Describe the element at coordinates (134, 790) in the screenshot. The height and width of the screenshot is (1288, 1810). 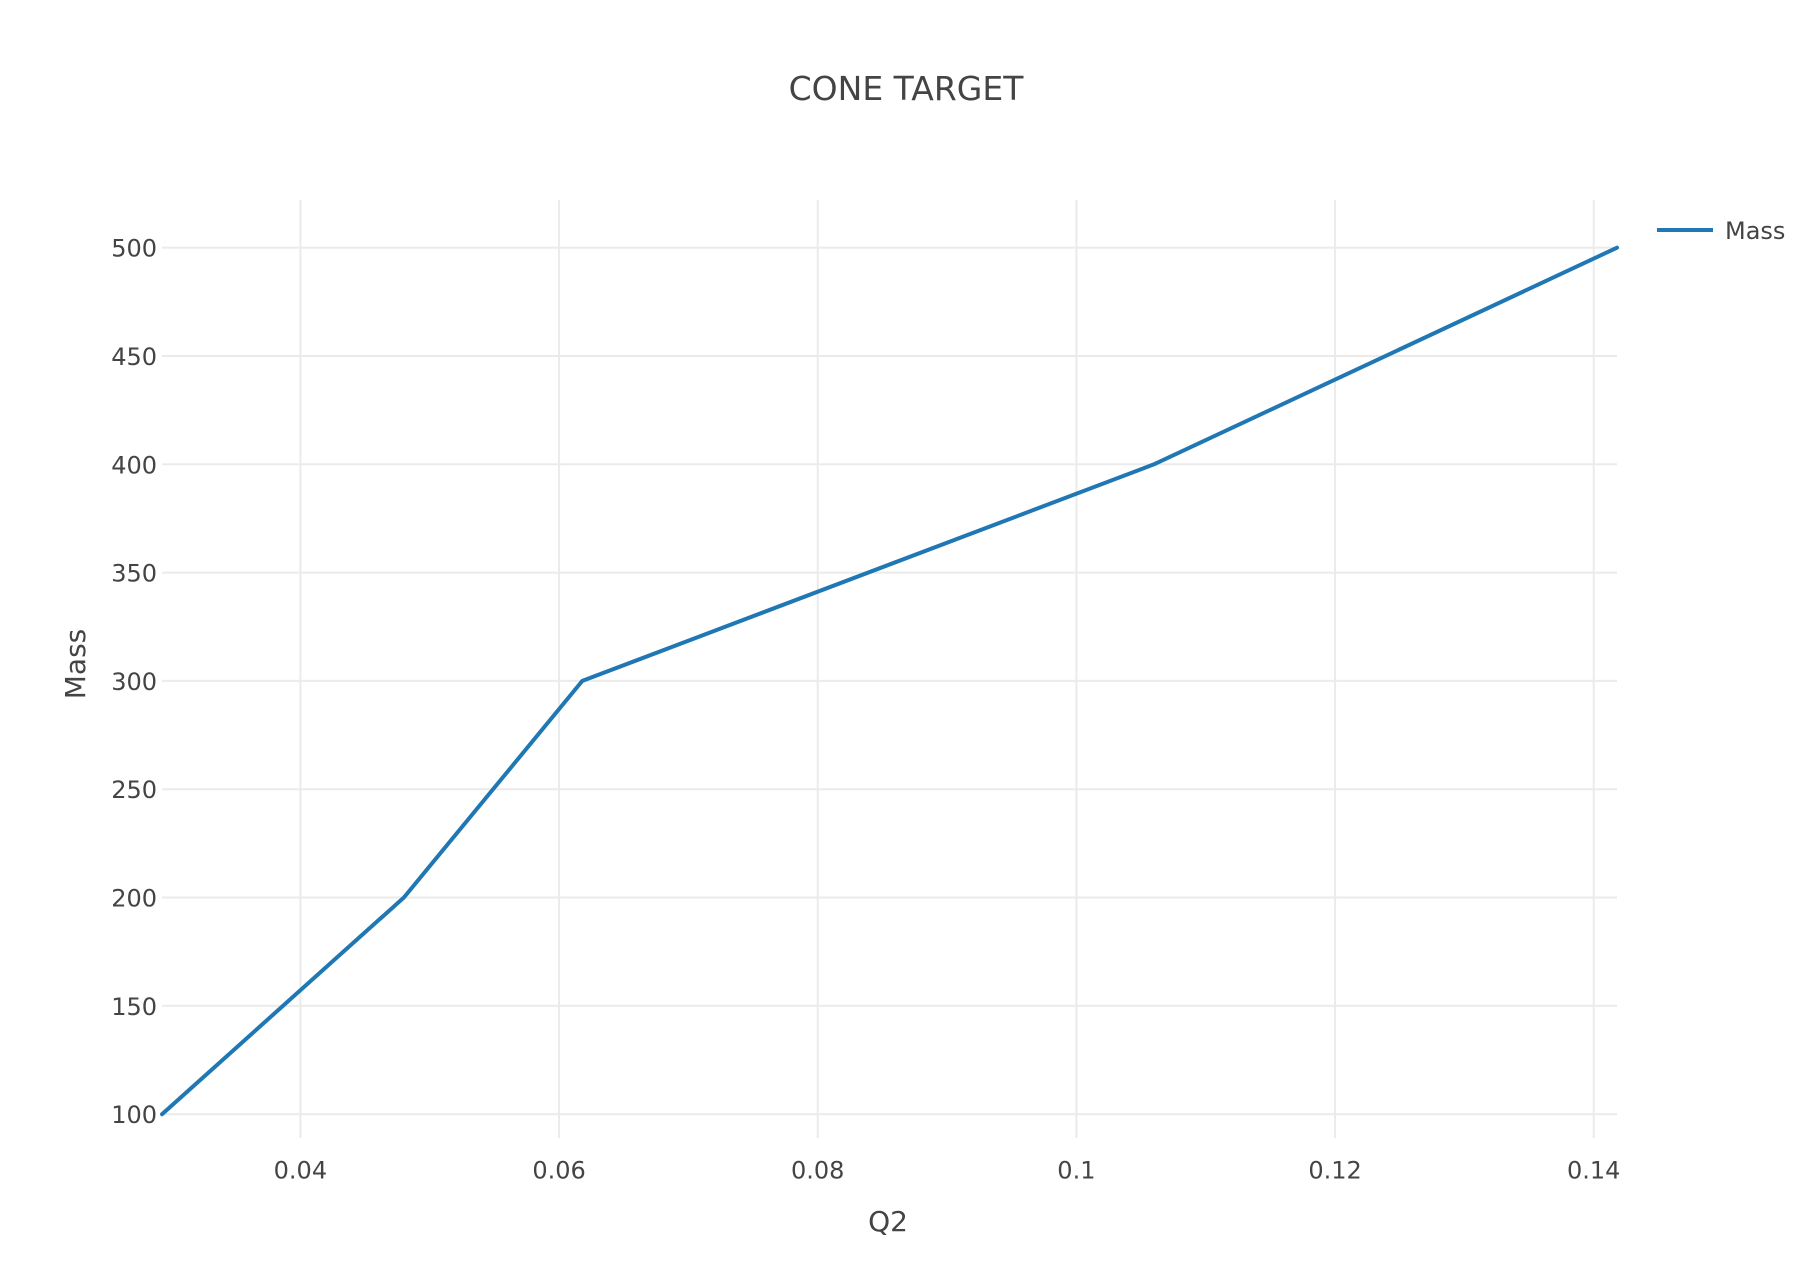
I see `y-tick-label: 250` at that location.